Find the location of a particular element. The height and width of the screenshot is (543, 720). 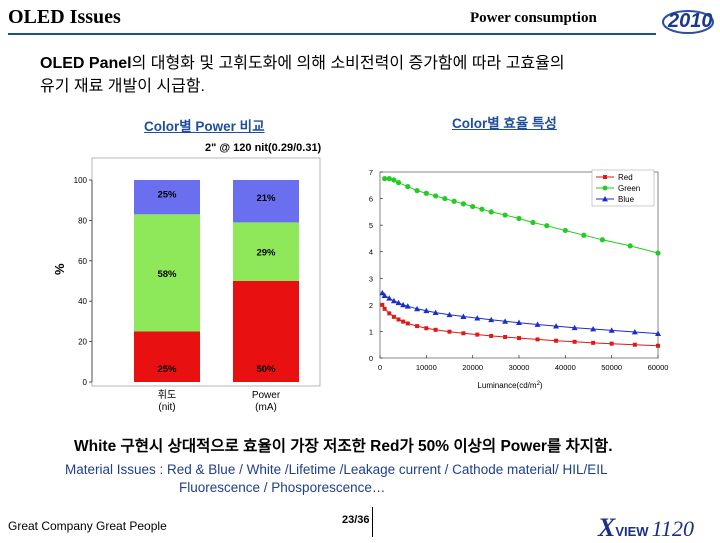

right-y-tick-label-3: 3 is located at coordinates (371, 278).